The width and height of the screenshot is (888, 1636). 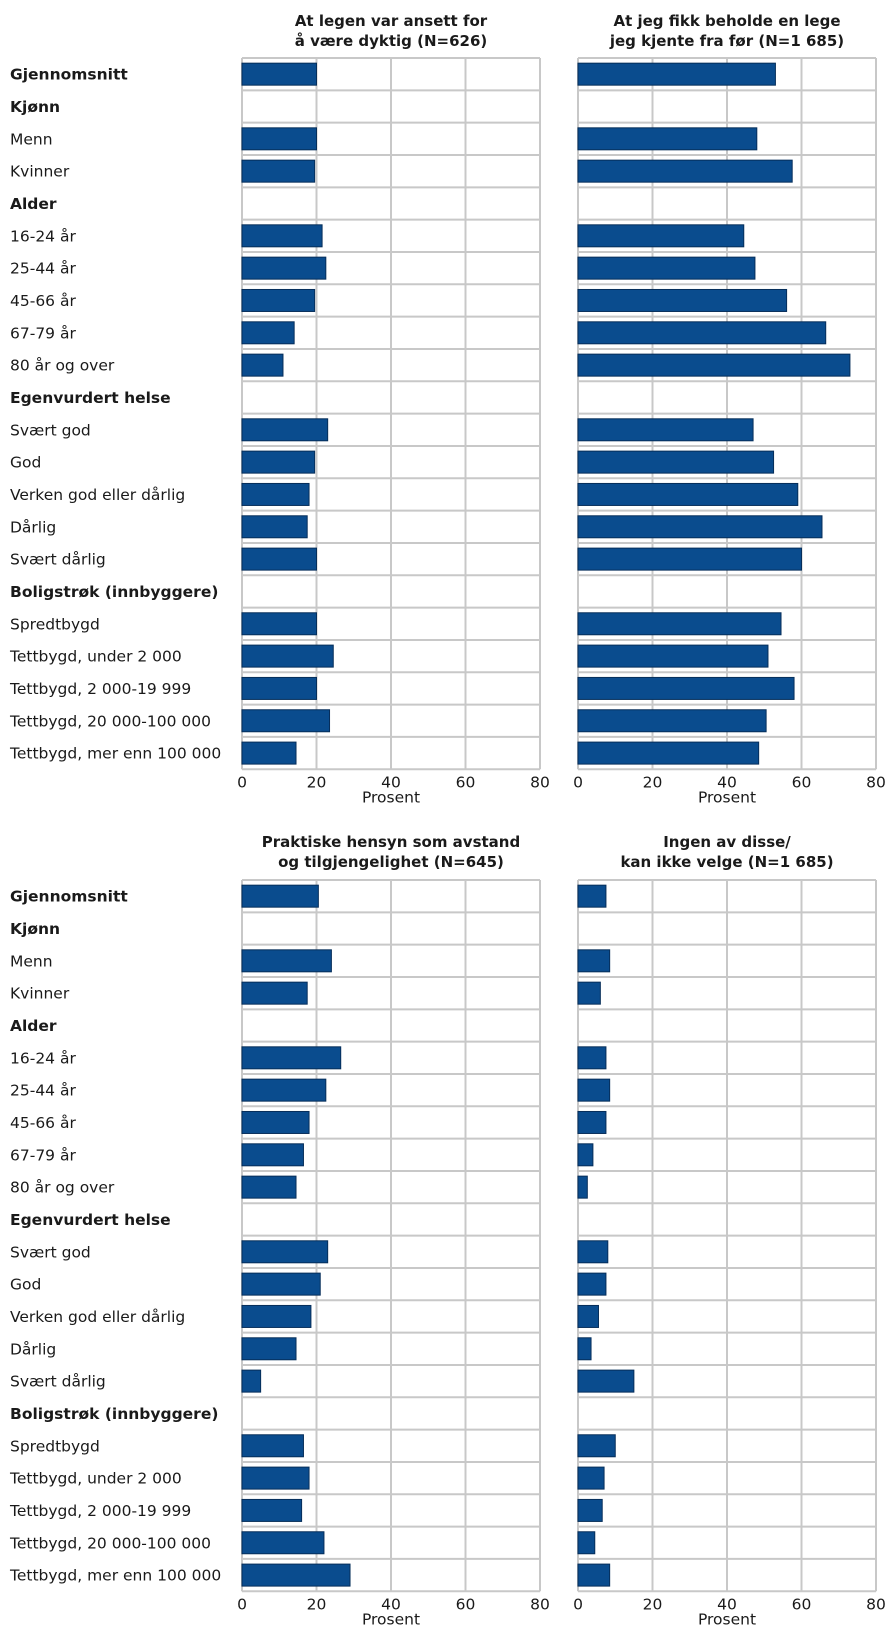 I want to click on category-label: 45-66 år, so click(x=43, y=301).